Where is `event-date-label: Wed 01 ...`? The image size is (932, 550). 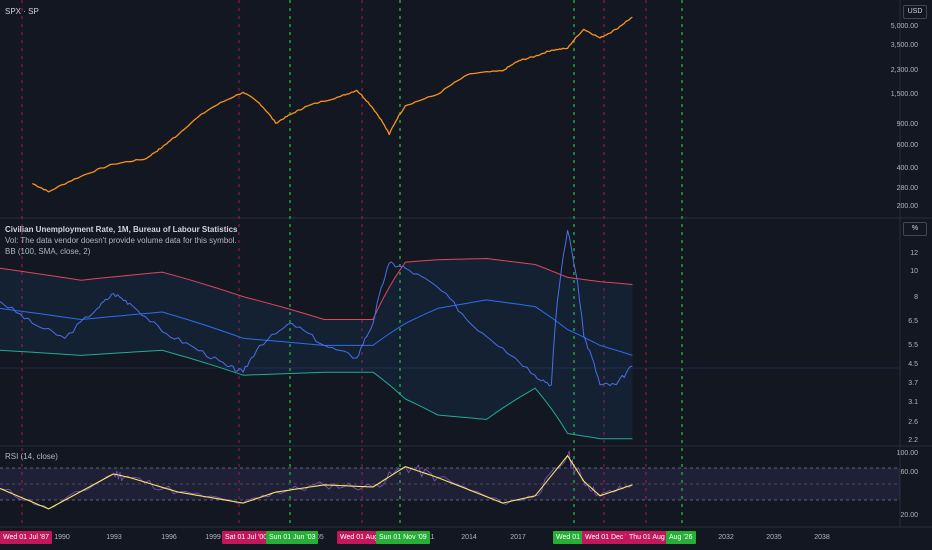
event-date-label: Wed 01 ... is located at coordinates (572, 537).